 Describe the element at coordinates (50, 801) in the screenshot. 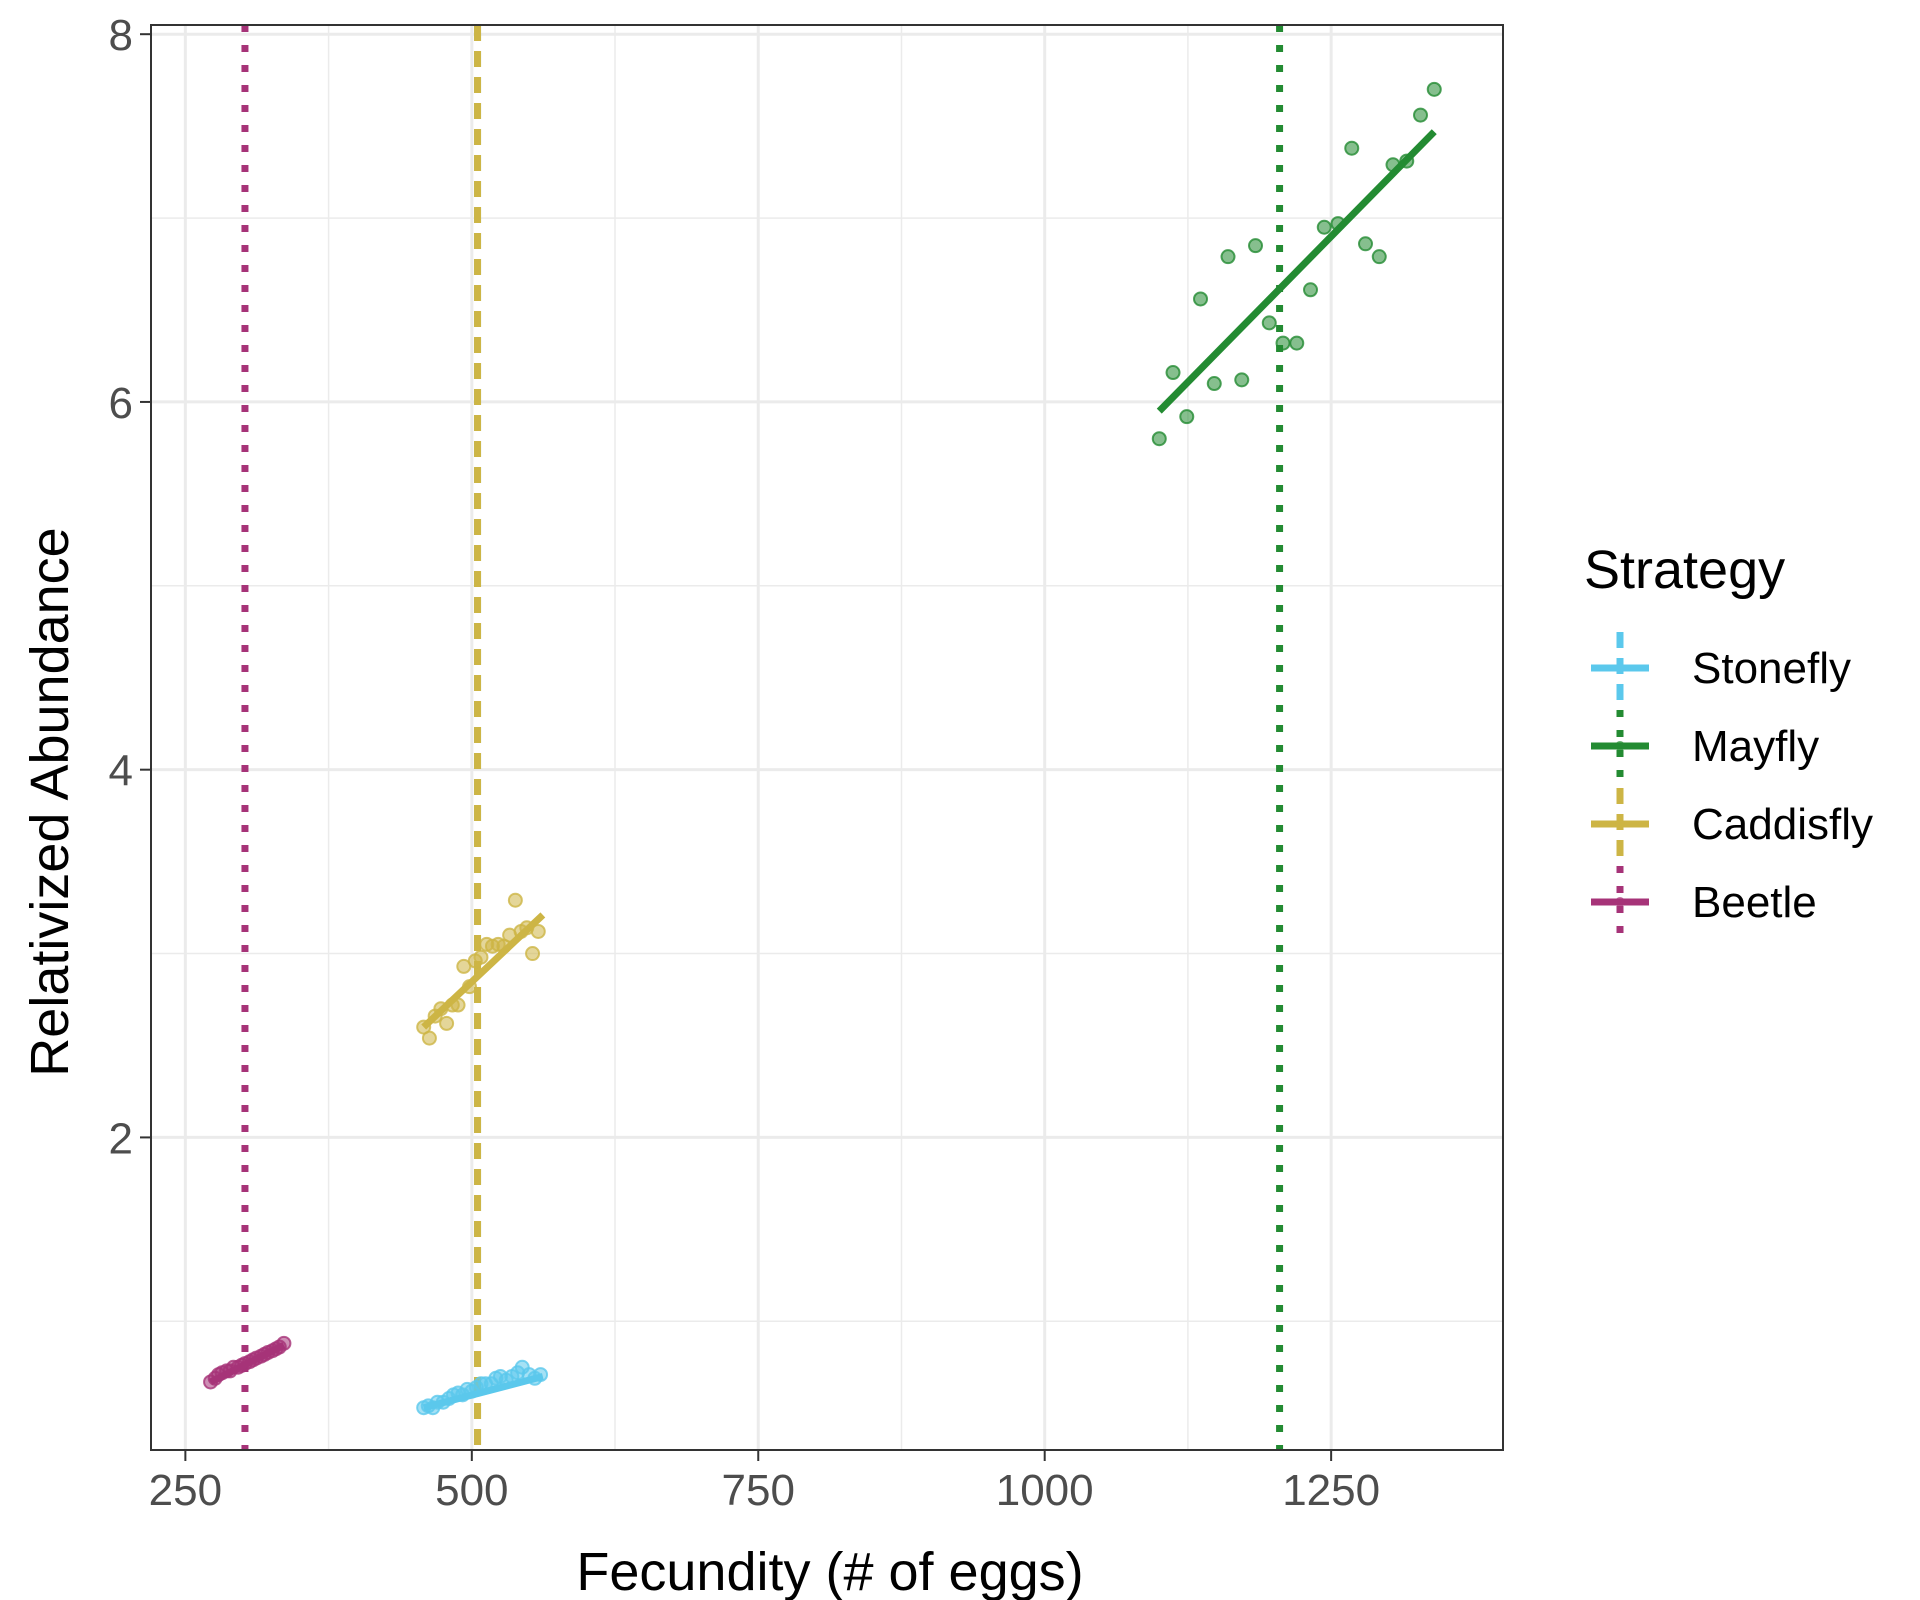

I see `y-axis-title: Relativized Abundance` at that location.